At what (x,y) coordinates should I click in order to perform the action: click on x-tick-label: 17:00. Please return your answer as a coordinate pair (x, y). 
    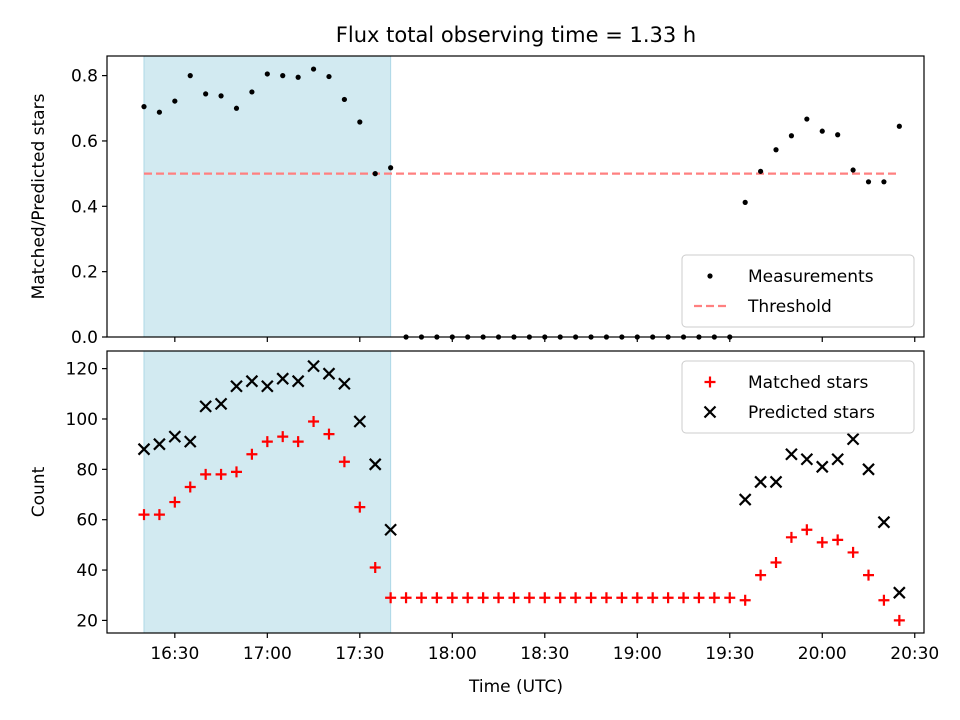
    Looking at the image, I should click on (267, 654).